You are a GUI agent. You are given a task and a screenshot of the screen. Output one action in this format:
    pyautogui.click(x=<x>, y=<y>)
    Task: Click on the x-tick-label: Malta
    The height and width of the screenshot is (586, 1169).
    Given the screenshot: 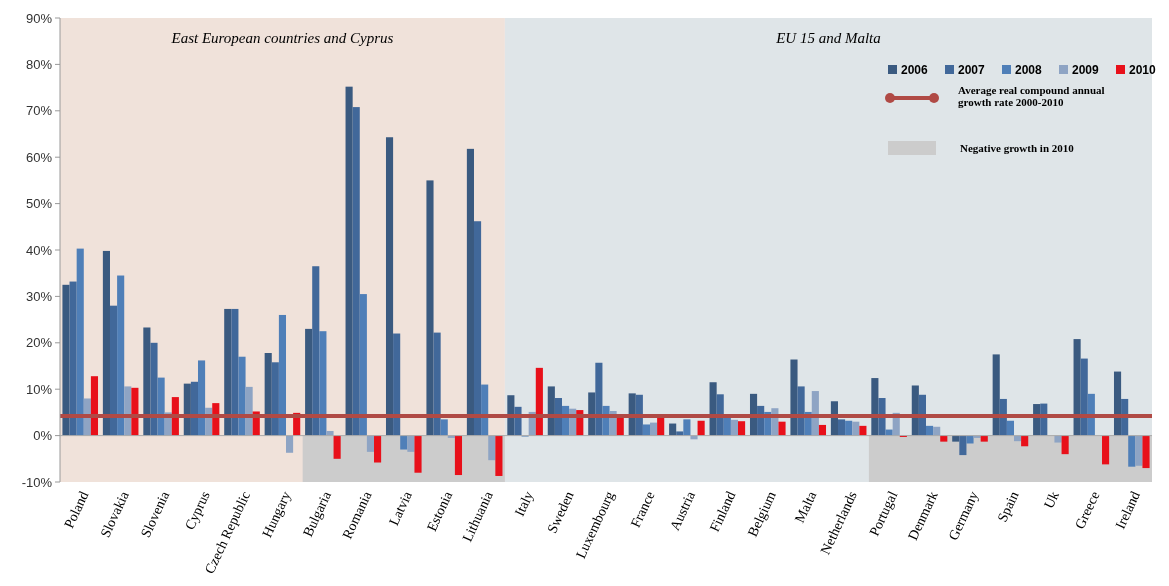 What is the action you would take?
    pyautogui.click(x=805, y=506)
    